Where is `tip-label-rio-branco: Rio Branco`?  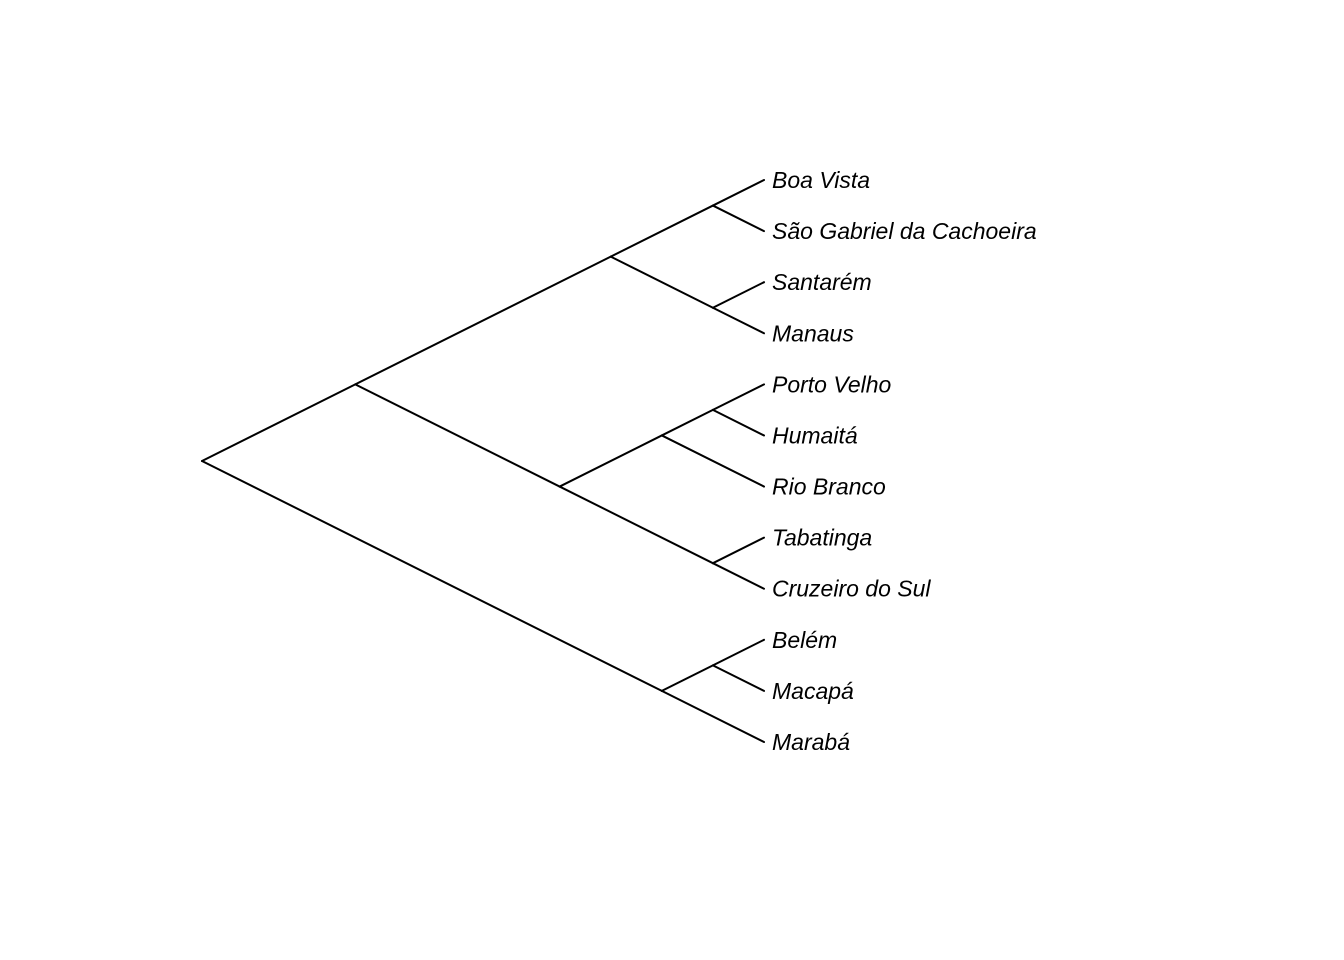 tip-label-rio-branco: Rio Branco is located at coordinates (829, 487).